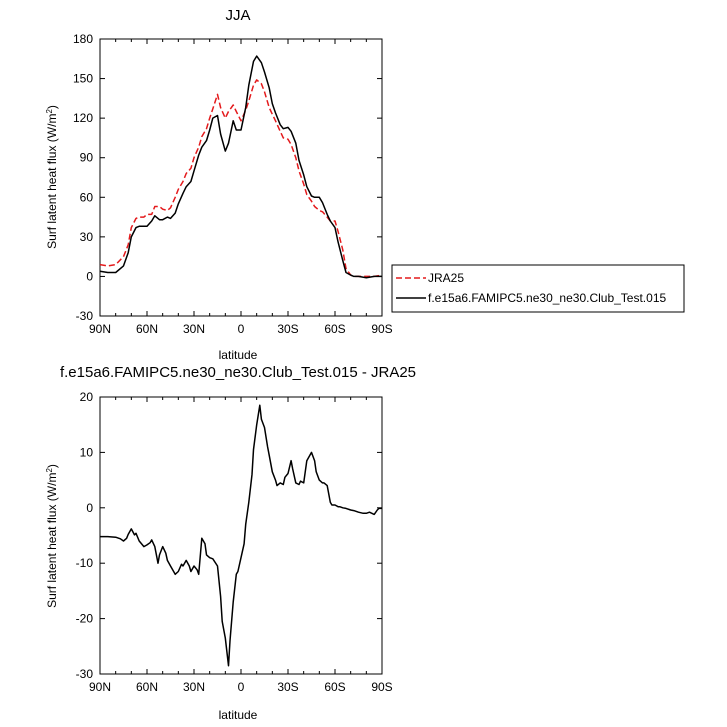 Image resolution: width=727 pixels, height=727 pixels. What do you see at coordinates (85, 674) in the screenshot?
I see `bottom-y-tick-label: -30` at bounding box center [85, 674].